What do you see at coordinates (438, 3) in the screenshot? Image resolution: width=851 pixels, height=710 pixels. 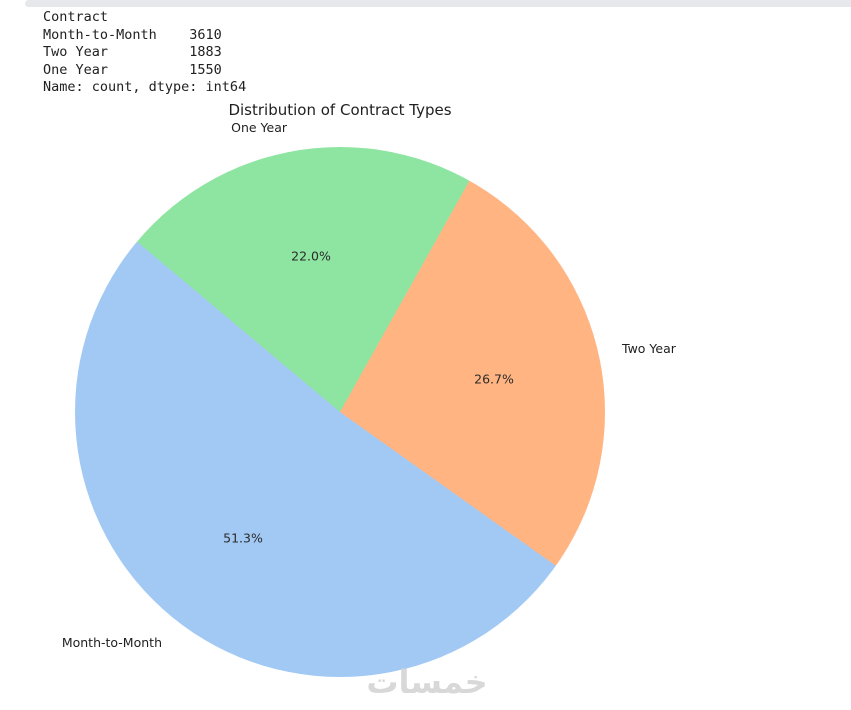 I see `panel-top-edge` at bounding box center [438, 3].